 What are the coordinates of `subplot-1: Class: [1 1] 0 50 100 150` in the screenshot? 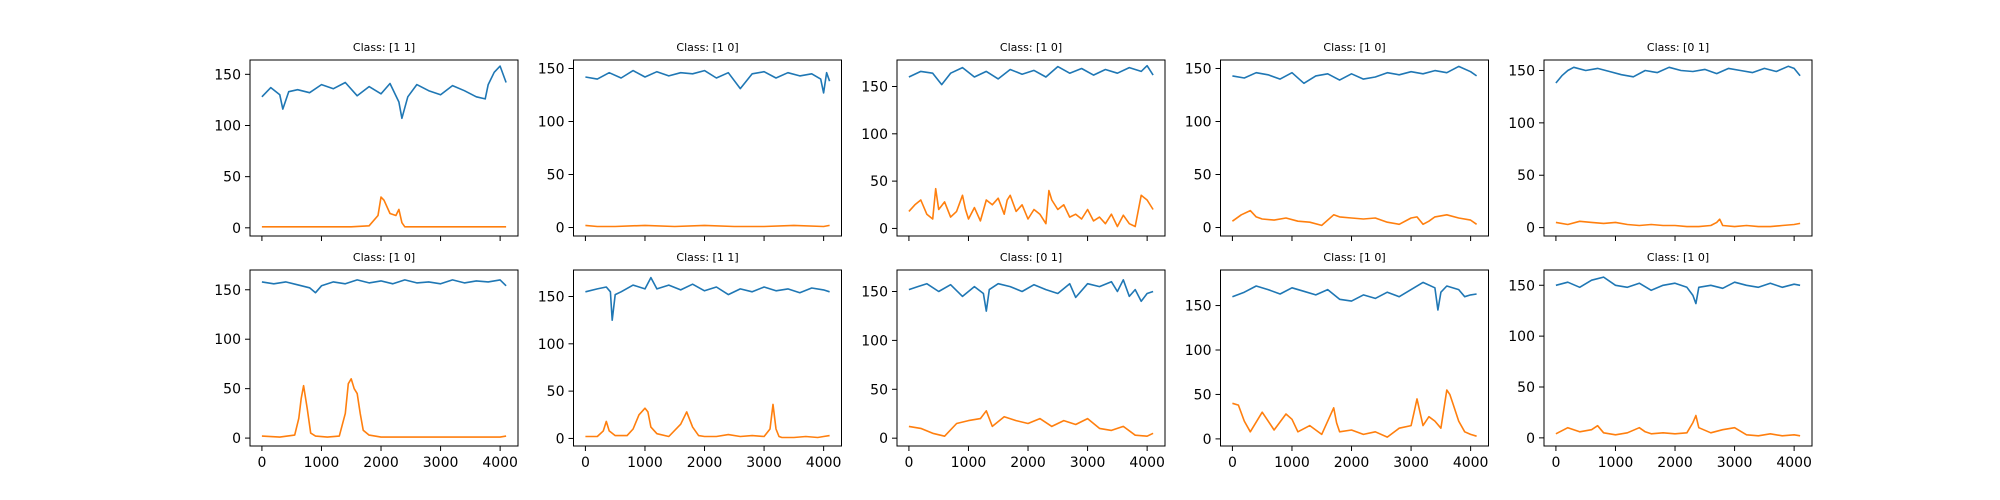 It's located at (366, 141).